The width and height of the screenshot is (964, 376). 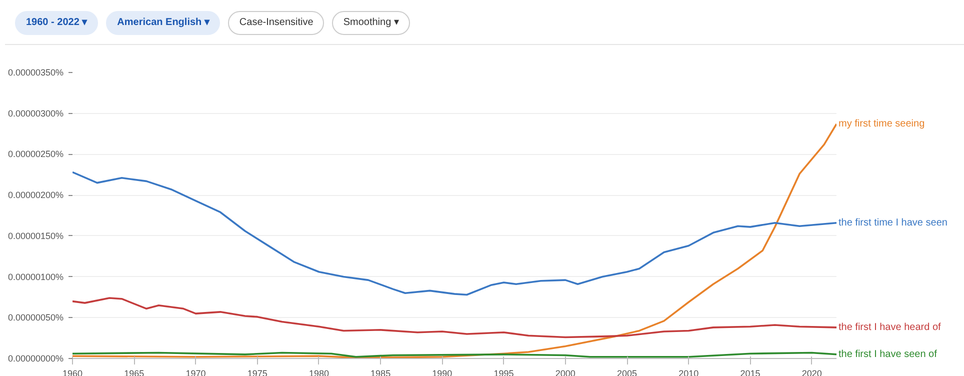 What do you see at coordinates (56, 23) in the screenshot?
I see `text: 1960 - 2022 ▾` at bounding box center [56, 23].